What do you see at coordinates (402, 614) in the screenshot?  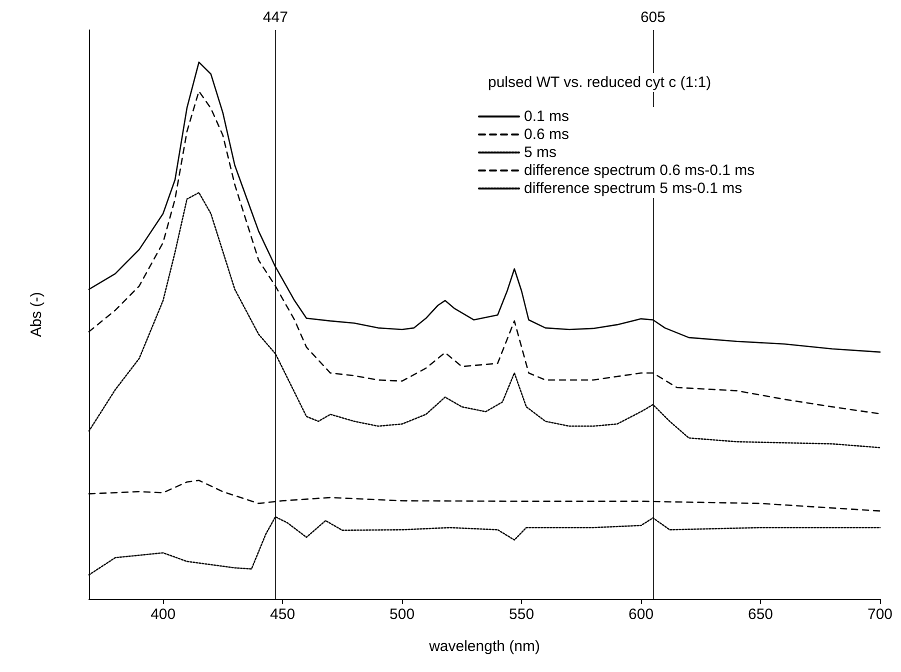 I see `x-tick-label: 500` at bounding box center [402, 614].